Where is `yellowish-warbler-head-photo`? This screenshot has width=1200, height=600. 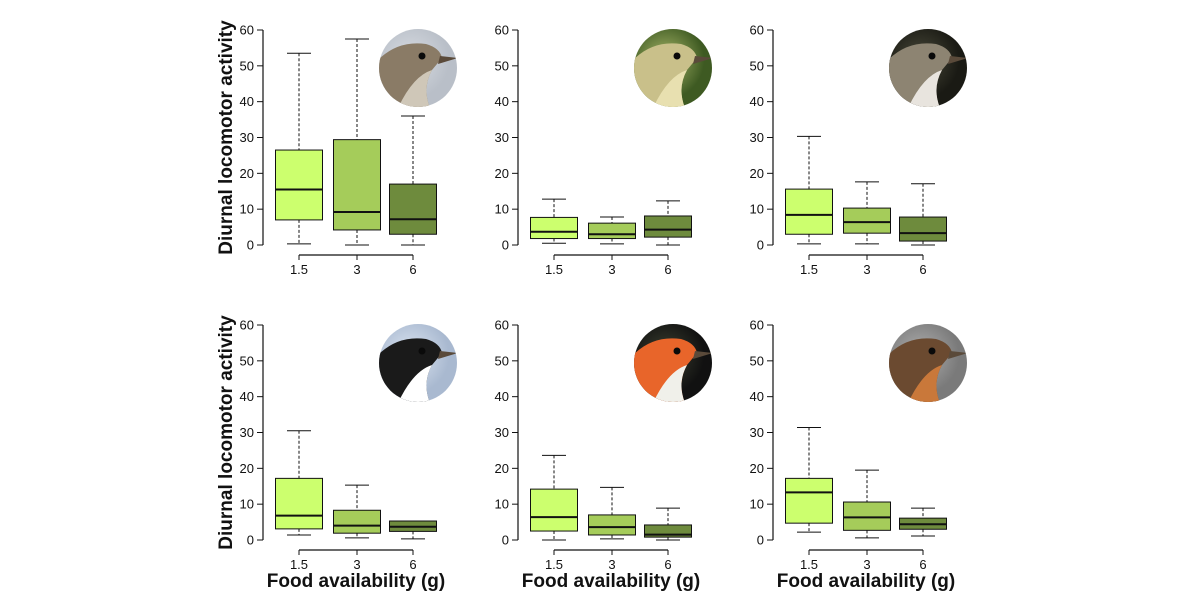
yellowish-warbler-head-photo is located at coordinates (673, 68).